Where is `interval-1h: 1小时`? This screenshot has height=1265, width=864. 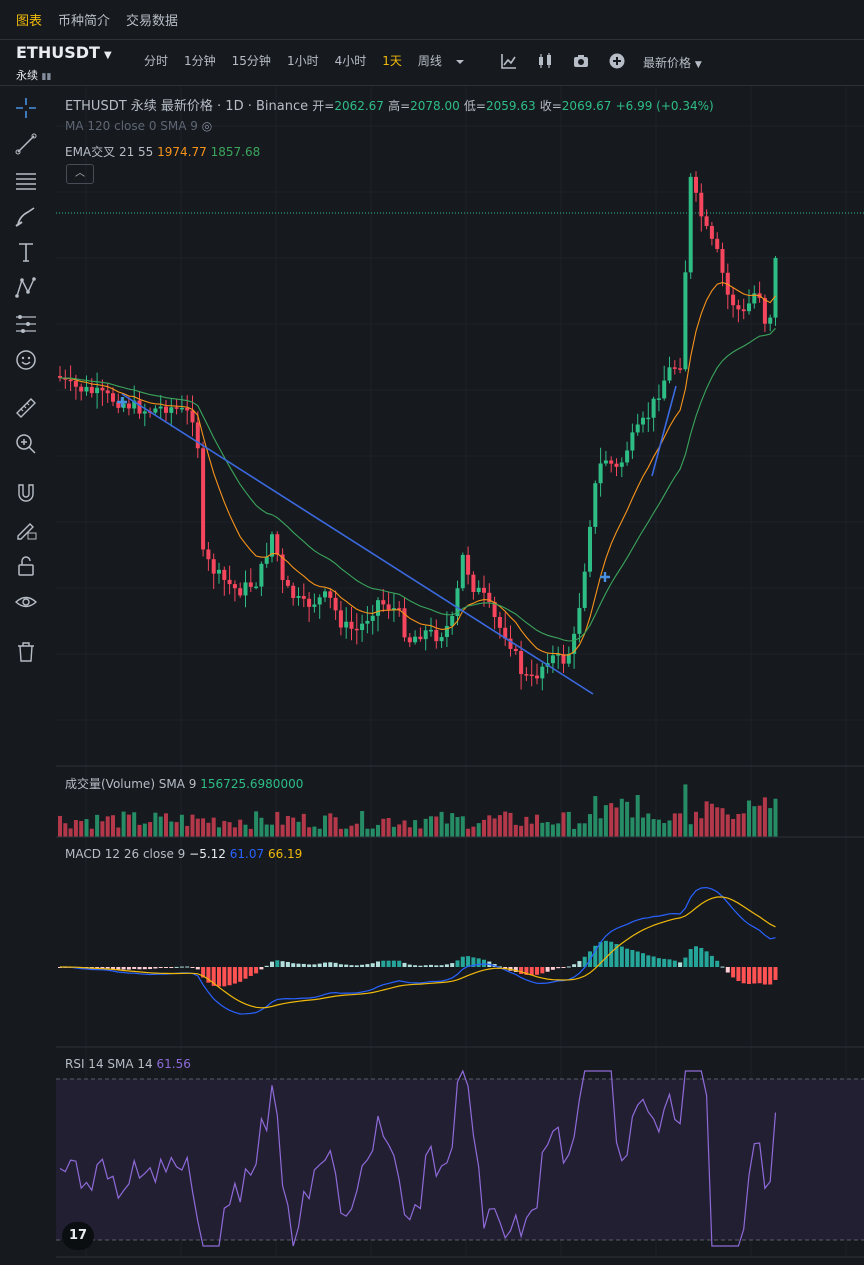 interval-1h: 1小时 is located at coordinates (302, 61).